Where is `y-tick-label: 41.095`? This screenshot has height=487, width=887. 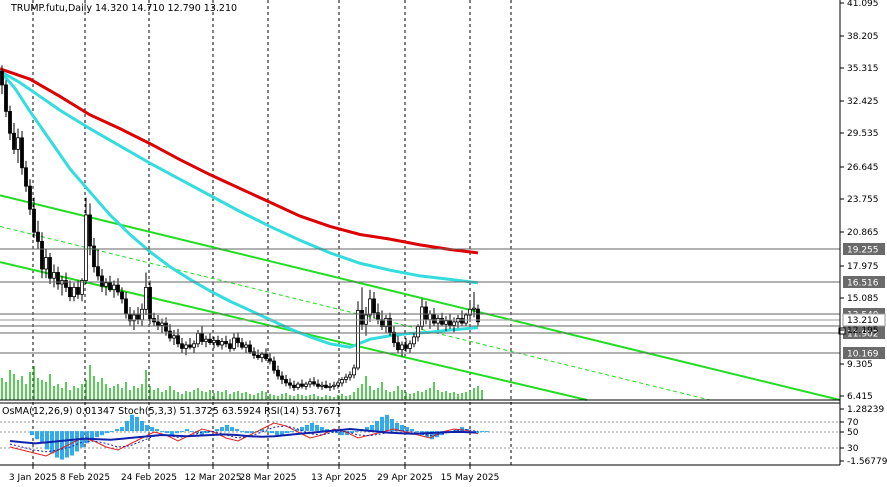 y-tick-label: 41.095 is located at coordinates (863, 4).